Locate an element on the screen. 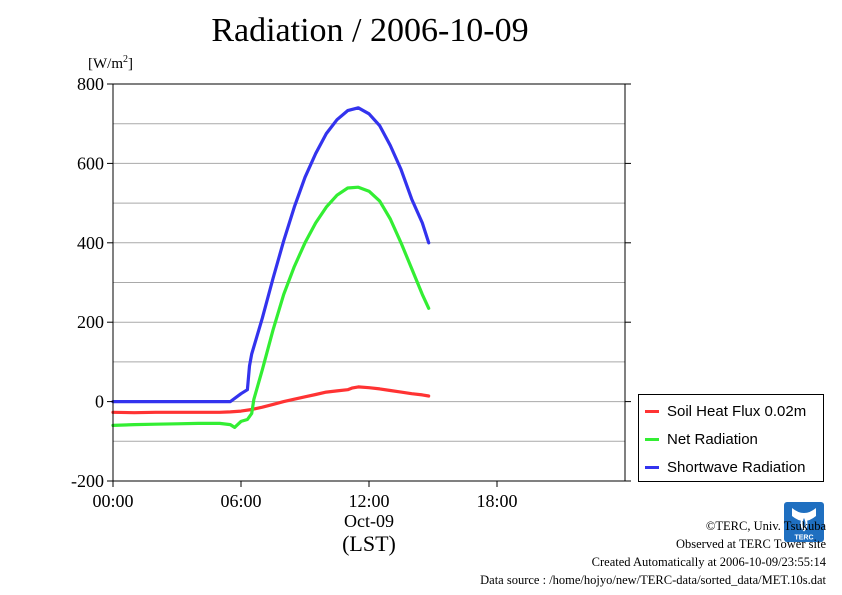  legend-swatch-shortwave-radiation is located at coordinates (652, 467).